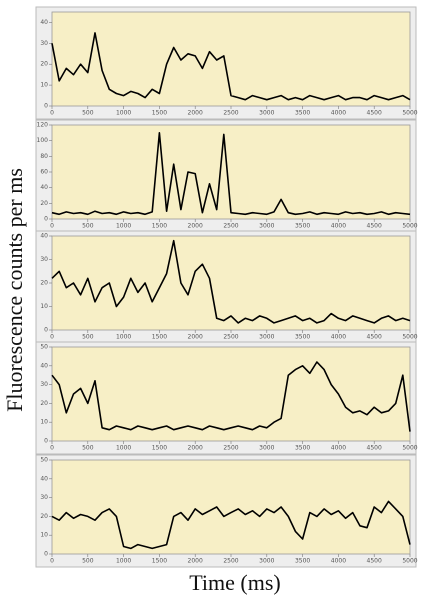  I want to click on y-tick-label: 100, so click(43, 140).